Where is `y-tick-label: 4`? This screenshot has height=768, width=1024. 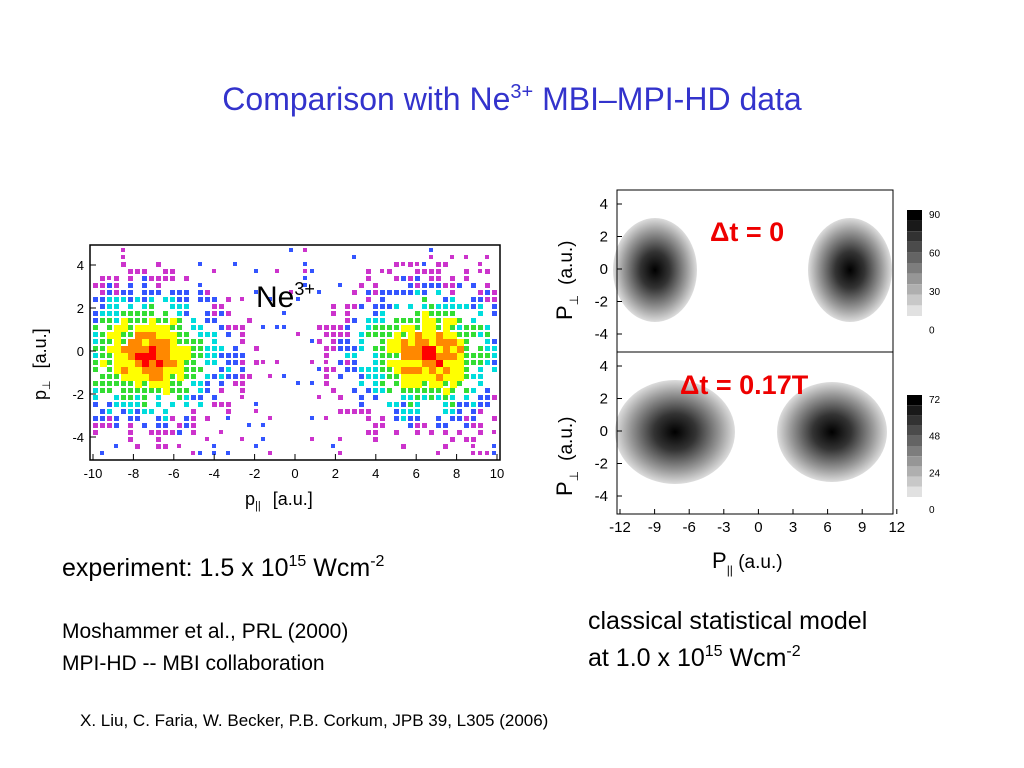
y-tick-label: 4 is located at coordinates (80, 265).